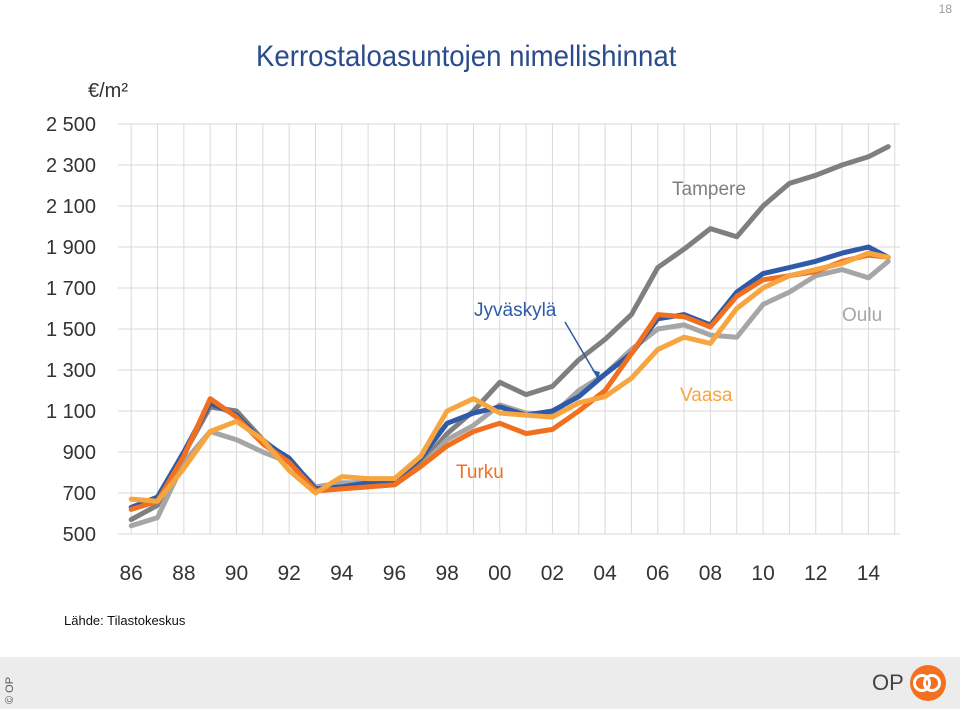 This screenshot has width=960, height=709. What do you see at coordinates (183, 573) in the screenshot?
I see `x-tick-label: 88` at bounding box center [183, 573].